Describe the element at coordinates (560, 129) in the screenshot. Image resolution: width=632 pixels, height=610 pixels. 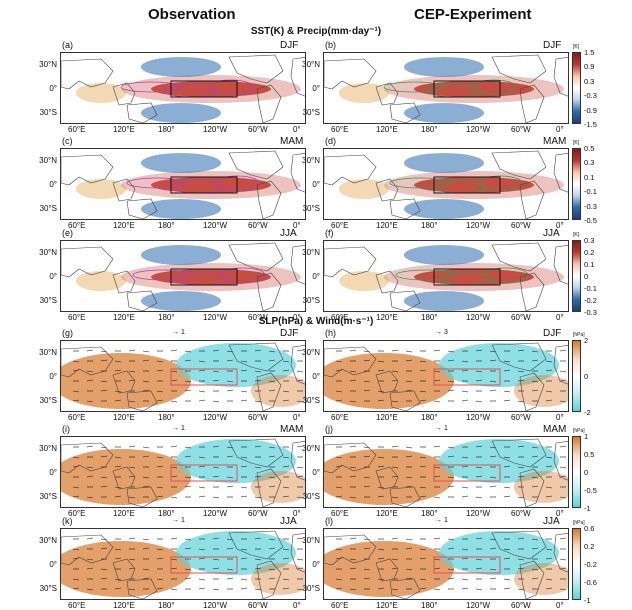
I see `longitude-label: 0°` at that location.